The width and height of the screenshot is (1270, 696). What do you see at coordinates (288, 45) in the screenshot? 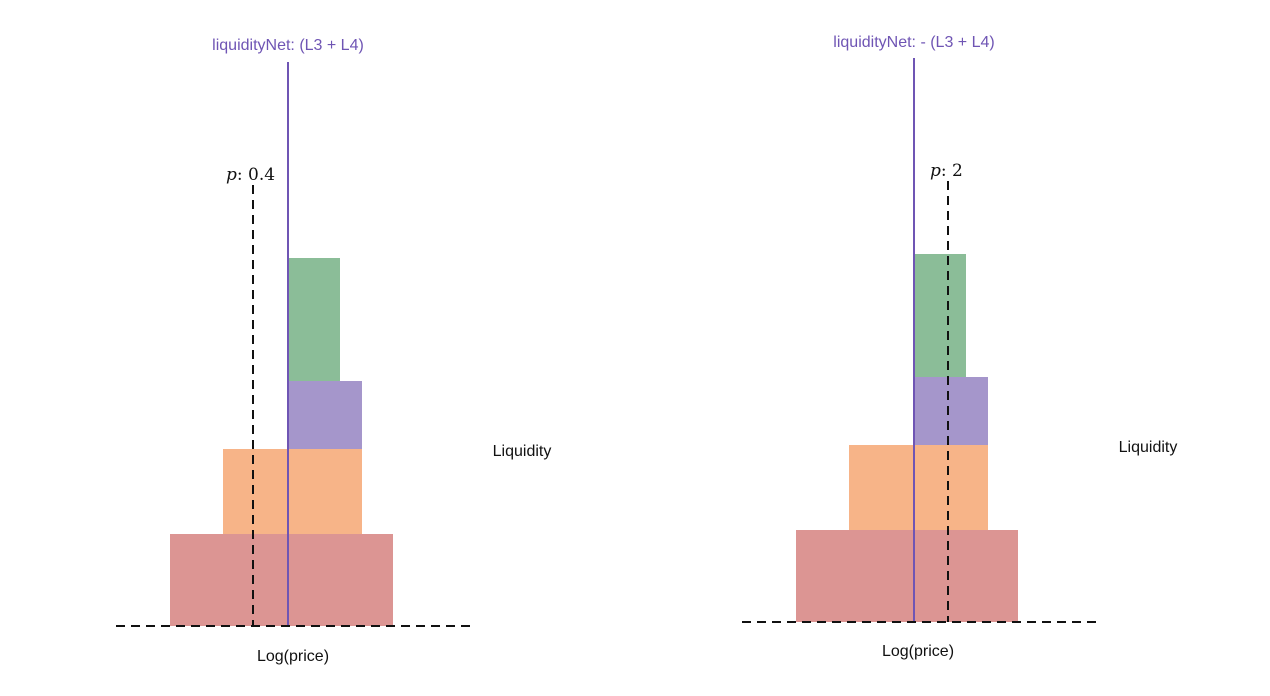
I see `panel-title: liquidityNet: (L3 + L4)` at bounding box center [288, 45].